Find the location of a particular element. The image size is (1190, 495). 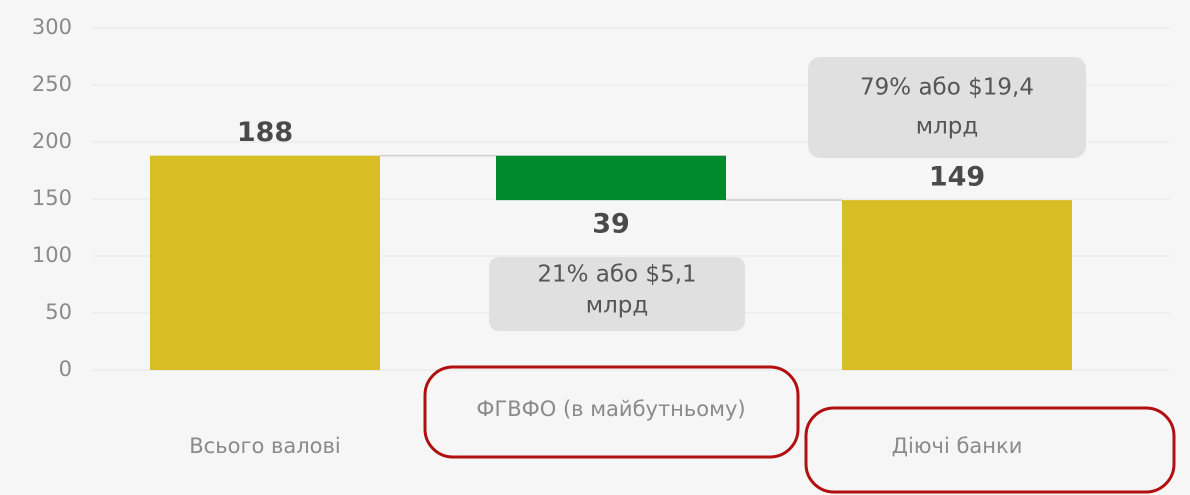

y-tick-label: 200 is located at coordinates (52, 141).